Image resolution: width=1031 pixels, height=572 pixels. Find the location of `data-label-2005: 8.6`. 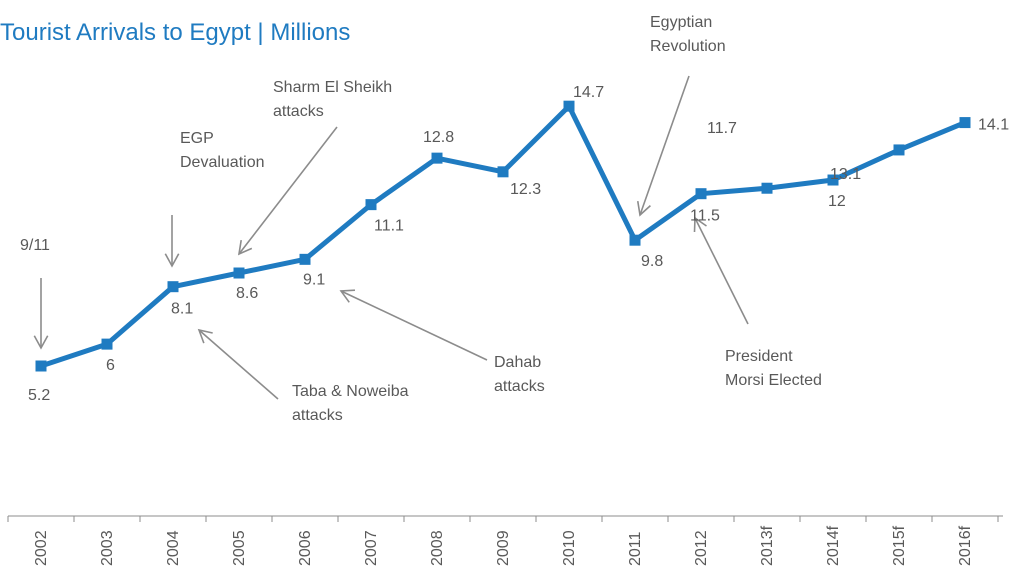

data-label-2005: 8.6 is located at coordinates (247, 293).